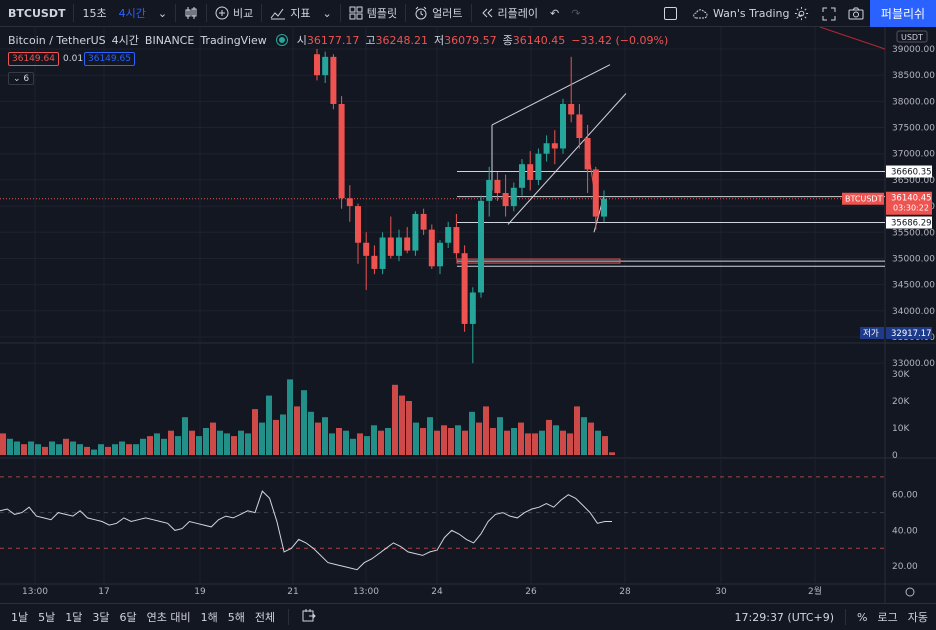 The image size is (936, 630). Describe the element at coordinates (911, 199) in the screenshot. I see `last-price-tag: 36140.45` at that location.